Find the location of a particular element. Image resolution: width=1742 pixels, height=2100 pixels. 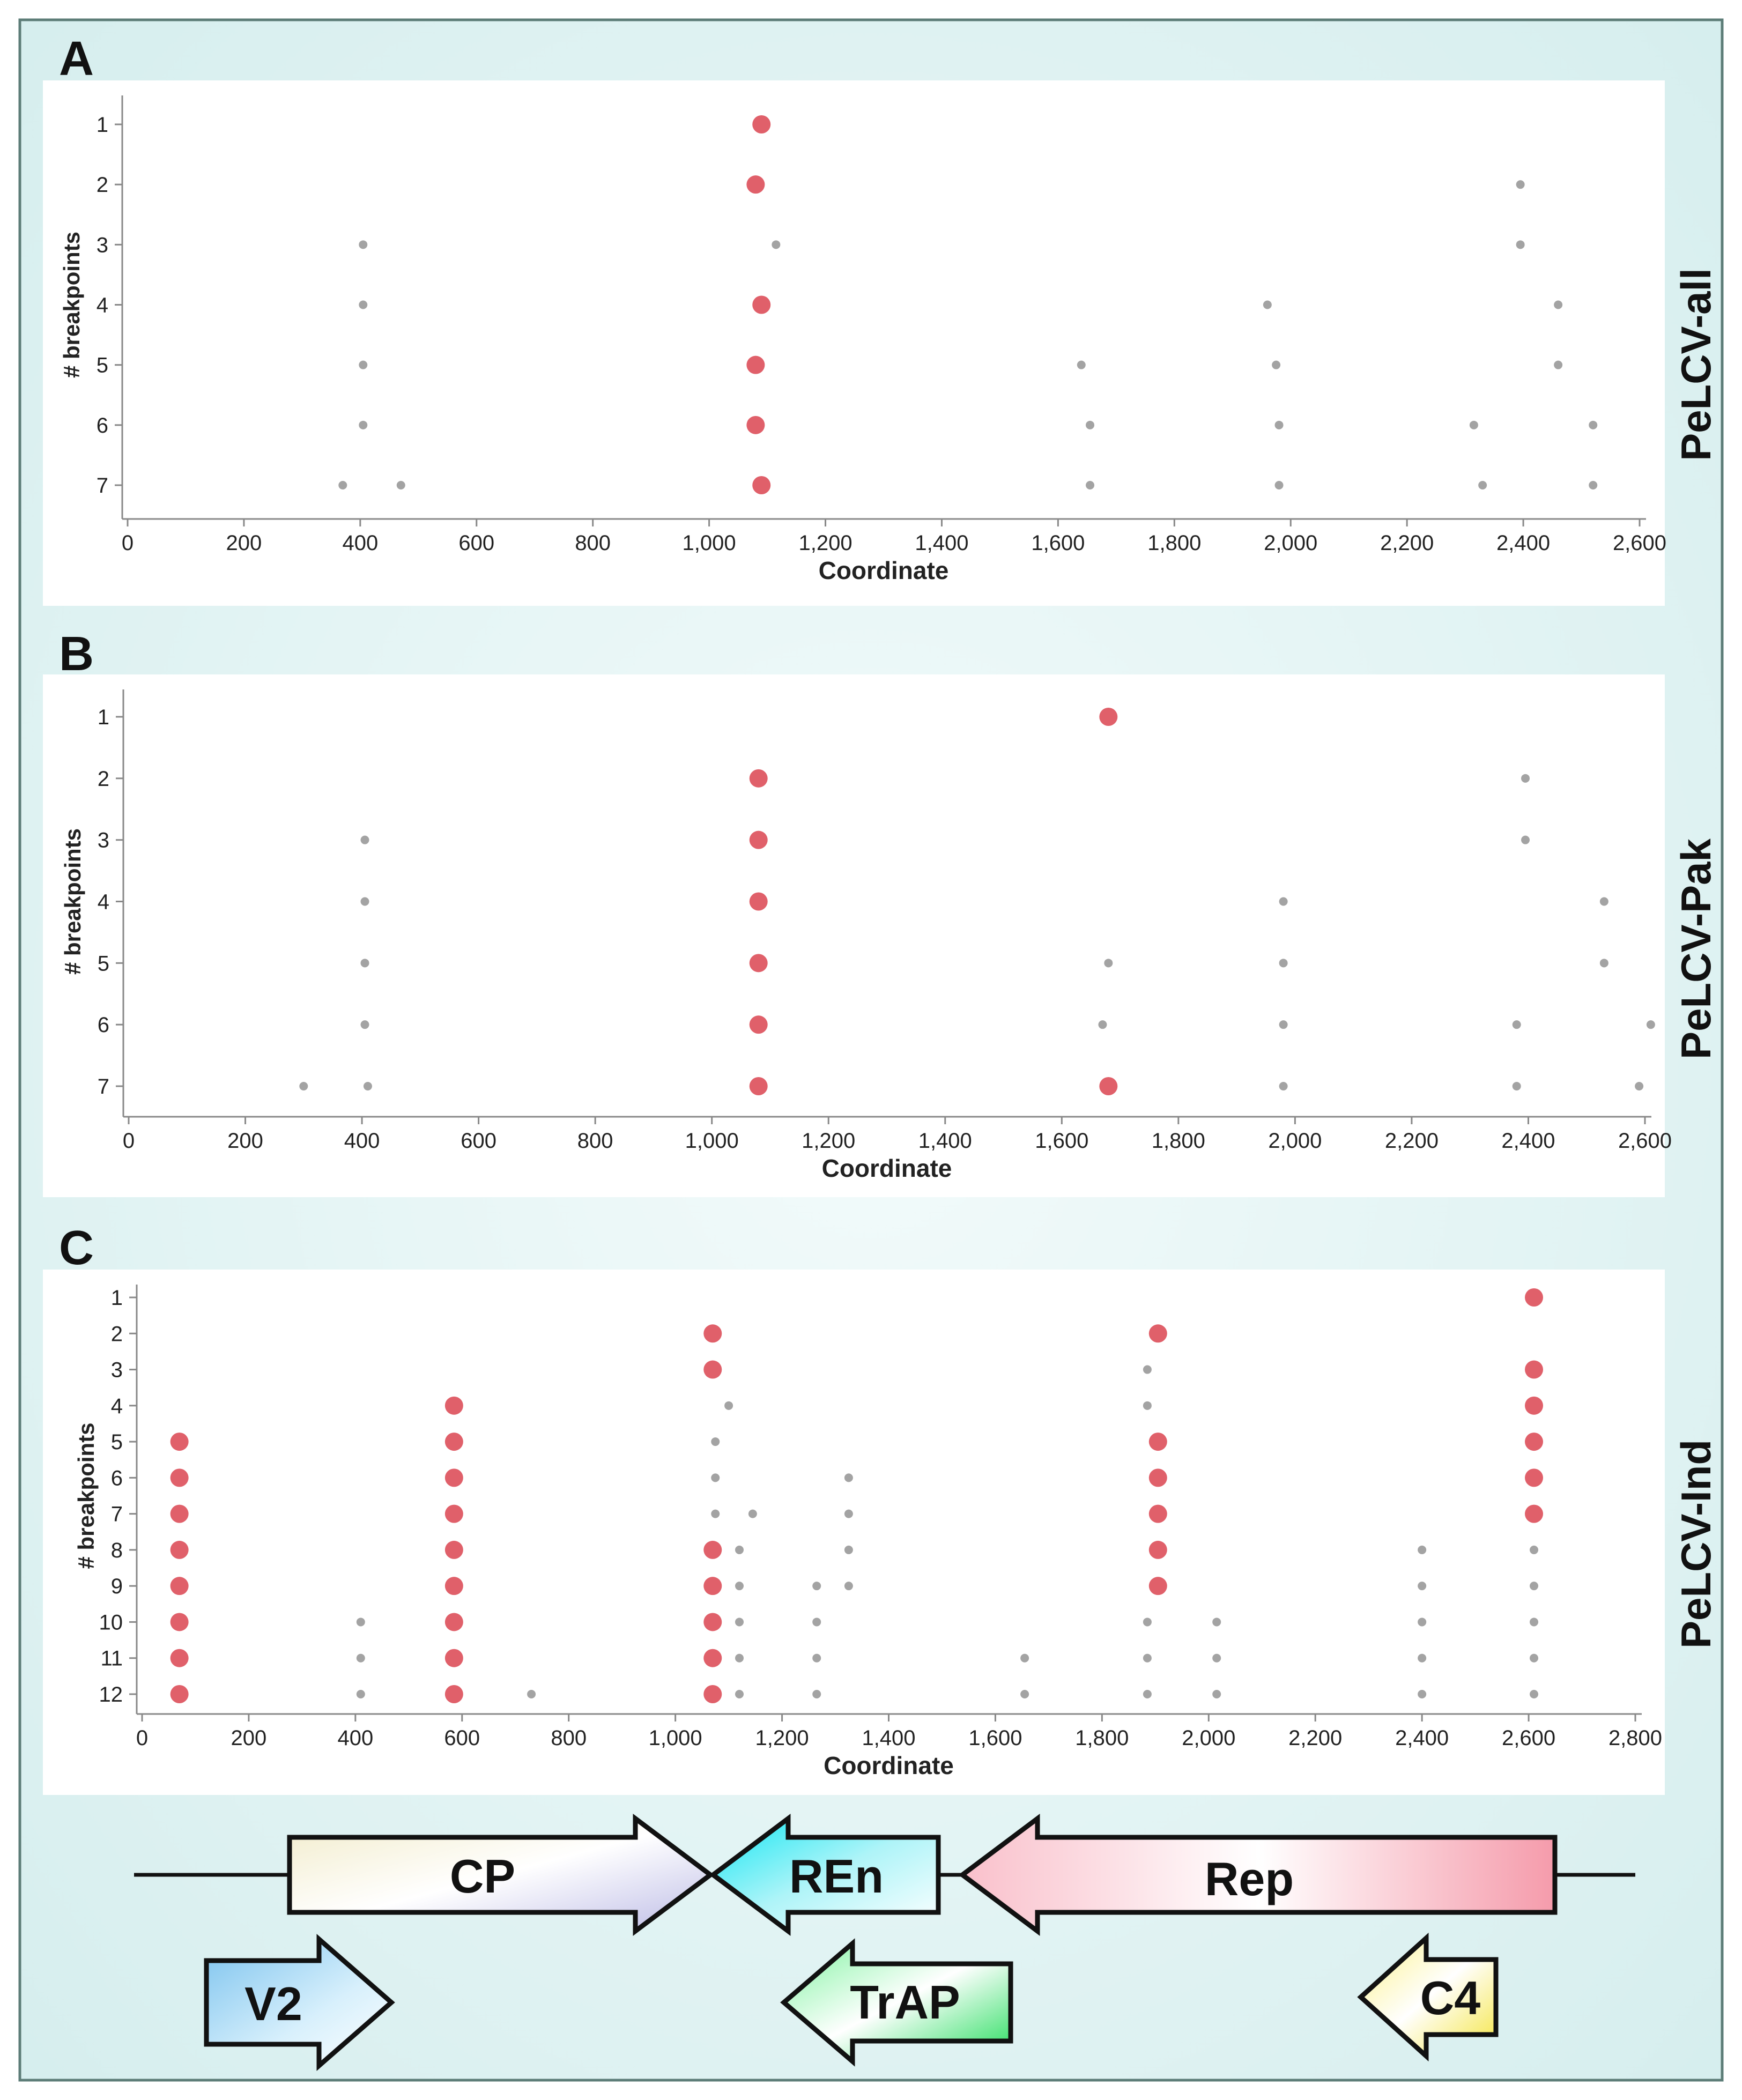

gene-label-ren: REn is located at coordinates (836, 1876).